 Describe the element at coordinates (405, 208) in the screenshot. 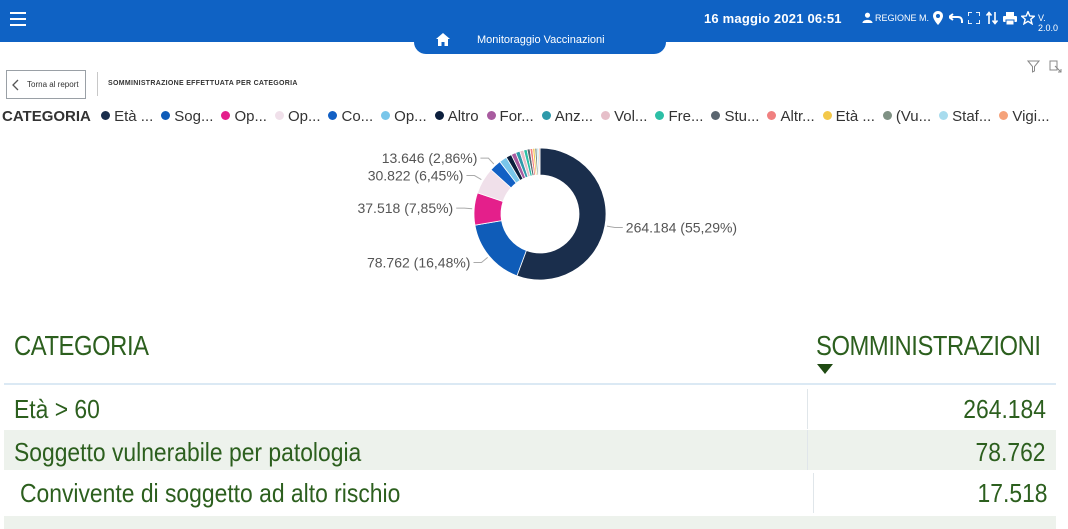

I see `data-label: 37.518 (7,85%)` at that location.